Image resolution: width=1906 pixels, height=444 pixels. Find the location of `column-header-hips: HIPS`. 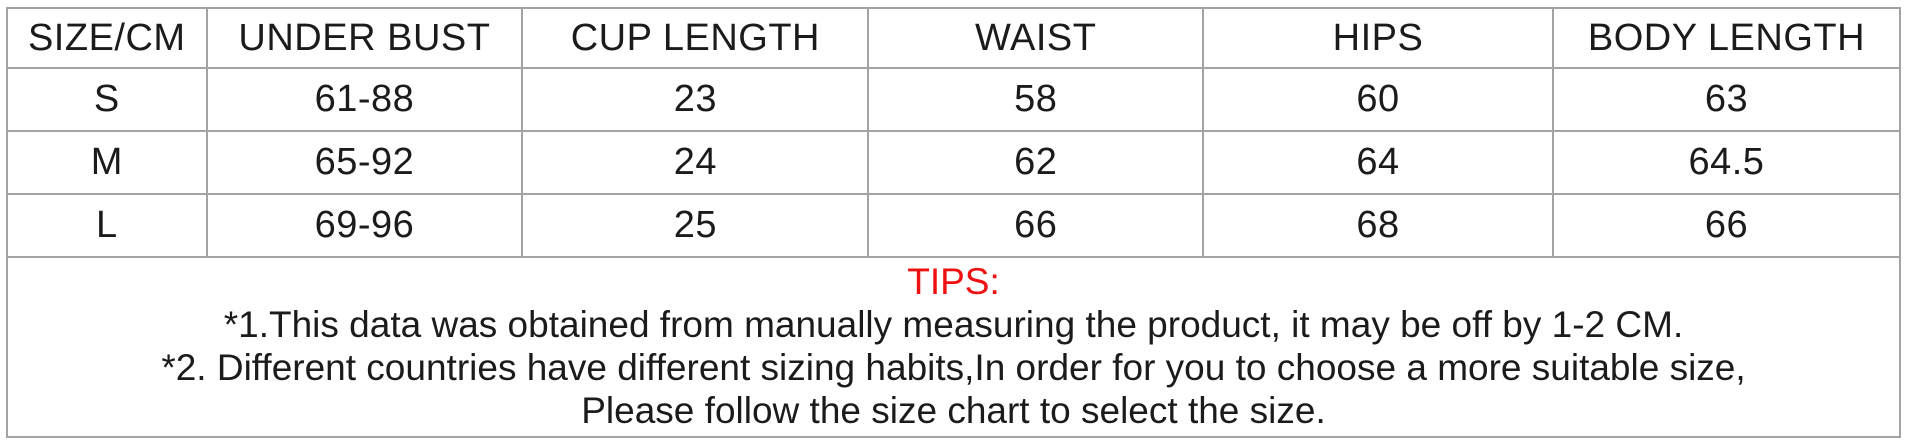

column-header-hips: HIPS is located at coordinates (1378, 38).